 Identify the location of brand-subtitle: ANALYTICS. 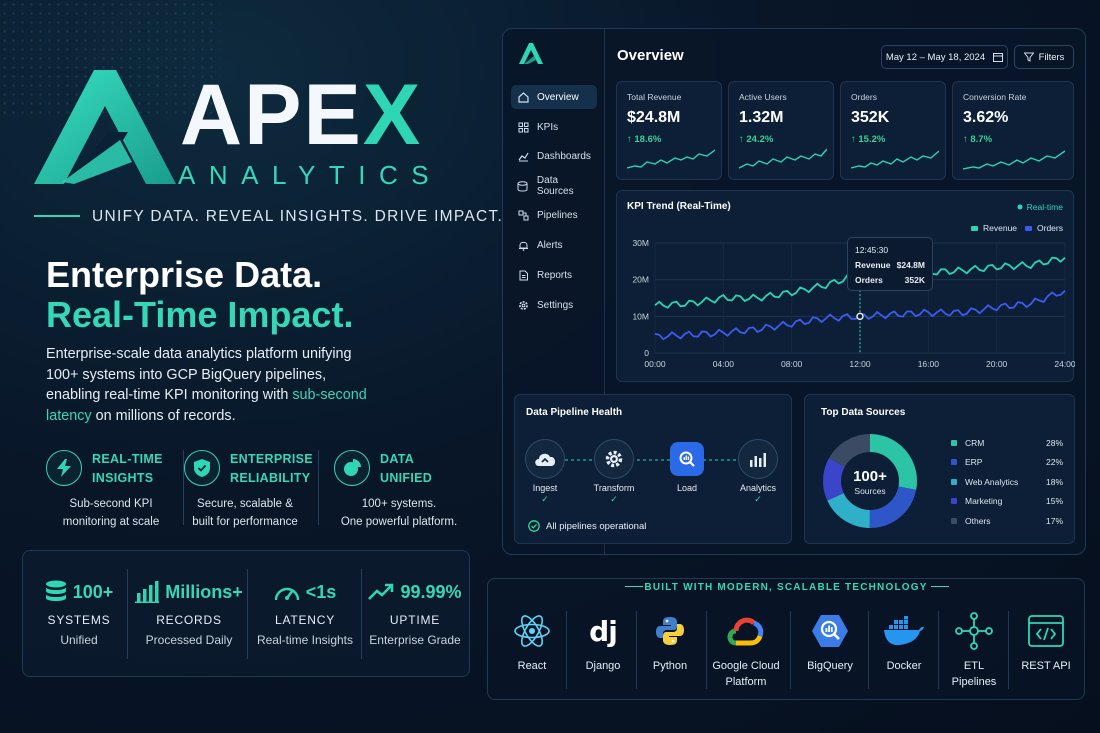
(310, 175).